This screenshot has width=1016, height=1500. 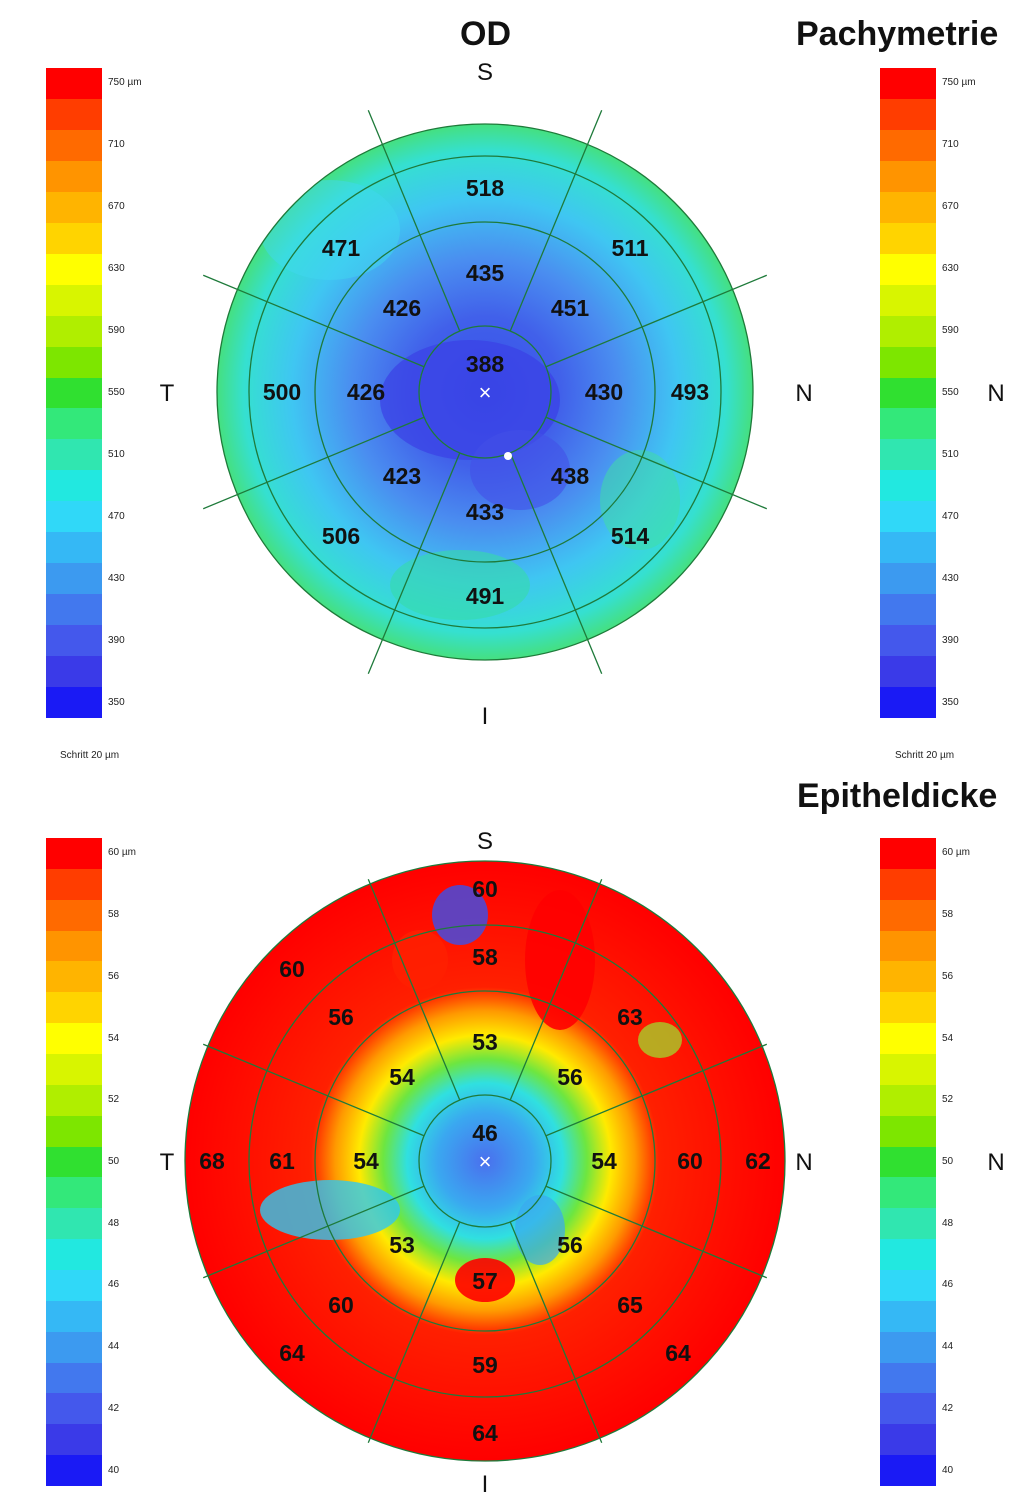 I want to click on scale-tick-label: 710, so click(x=950, y=145).